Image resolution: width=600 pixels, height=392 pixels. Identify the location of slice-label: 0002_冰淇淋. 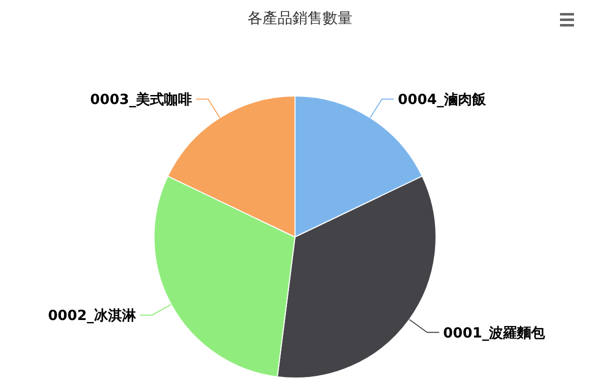
(92, 316).